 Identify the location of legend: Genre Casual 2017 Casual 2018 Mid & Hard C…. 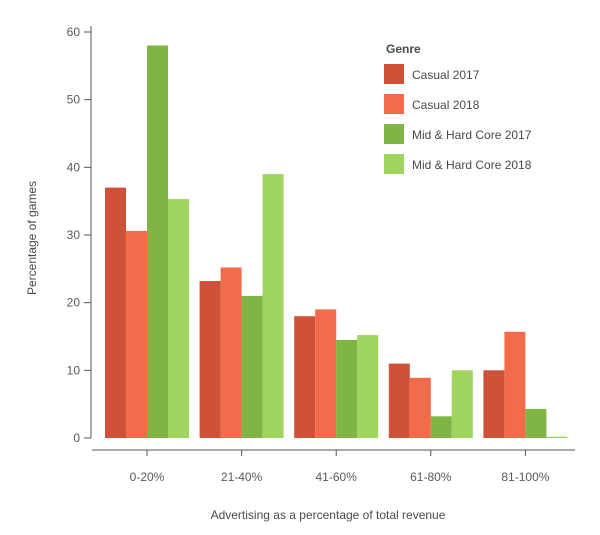
(458, 108).